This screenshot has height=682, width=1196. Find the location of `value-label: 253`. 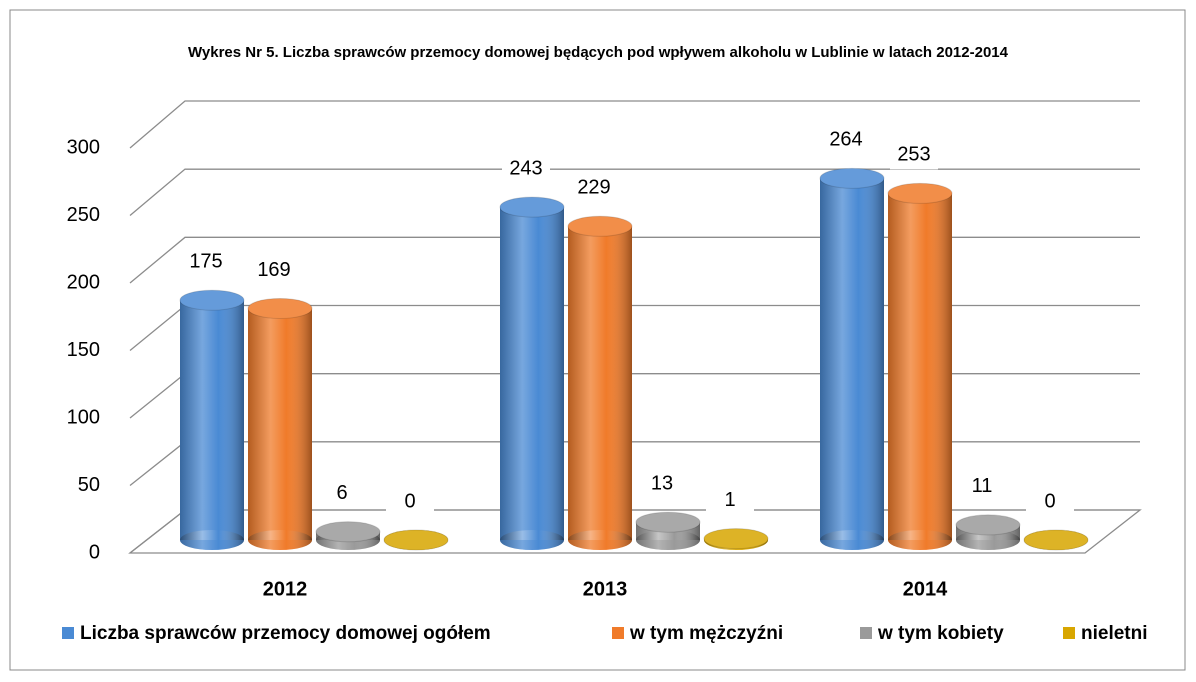

value-label: 253 is located at coordinates (913, 155).